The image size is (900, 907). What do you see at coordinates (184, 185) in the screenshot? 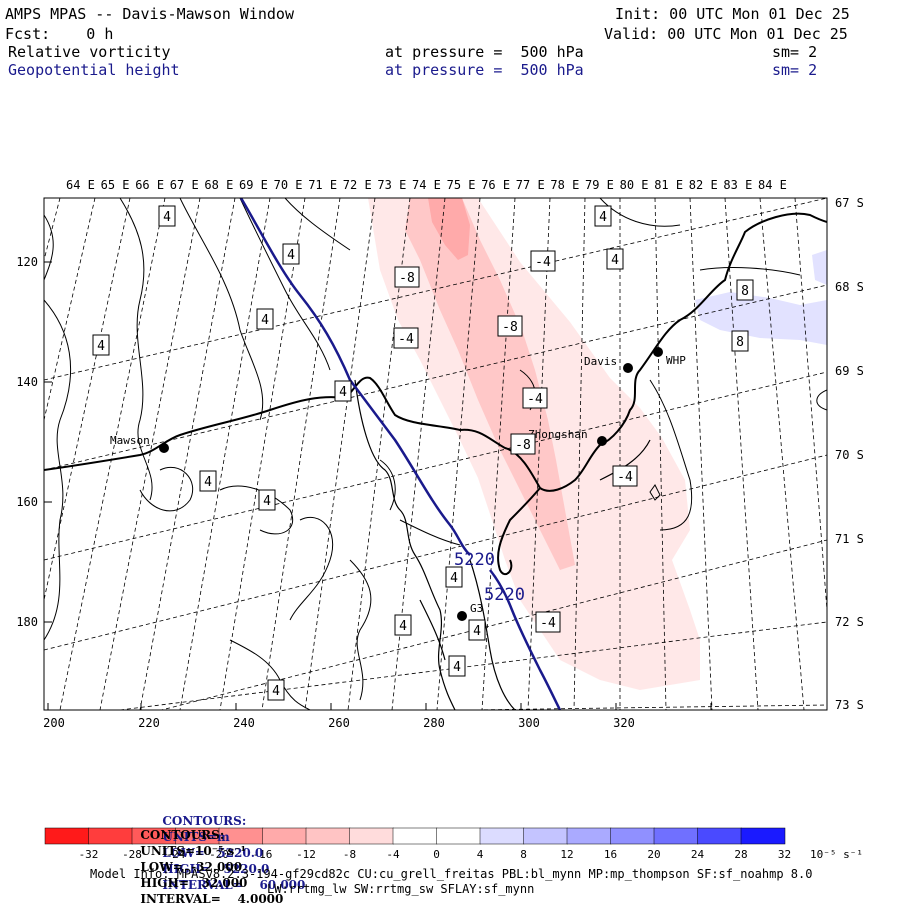
I see `longitude-label: 67 E` at bounding box center [184, 185].